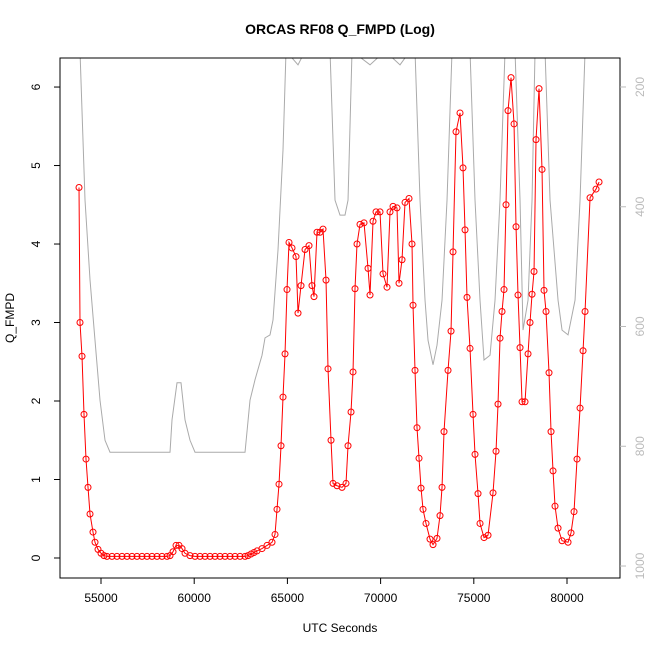 Image resolution: width=650 pixels, height=650 pixels. What do you see at coordinates (640, 87) in the screenshot?
I see `y2-tick-label: 200` at bounding box center [640, 87].